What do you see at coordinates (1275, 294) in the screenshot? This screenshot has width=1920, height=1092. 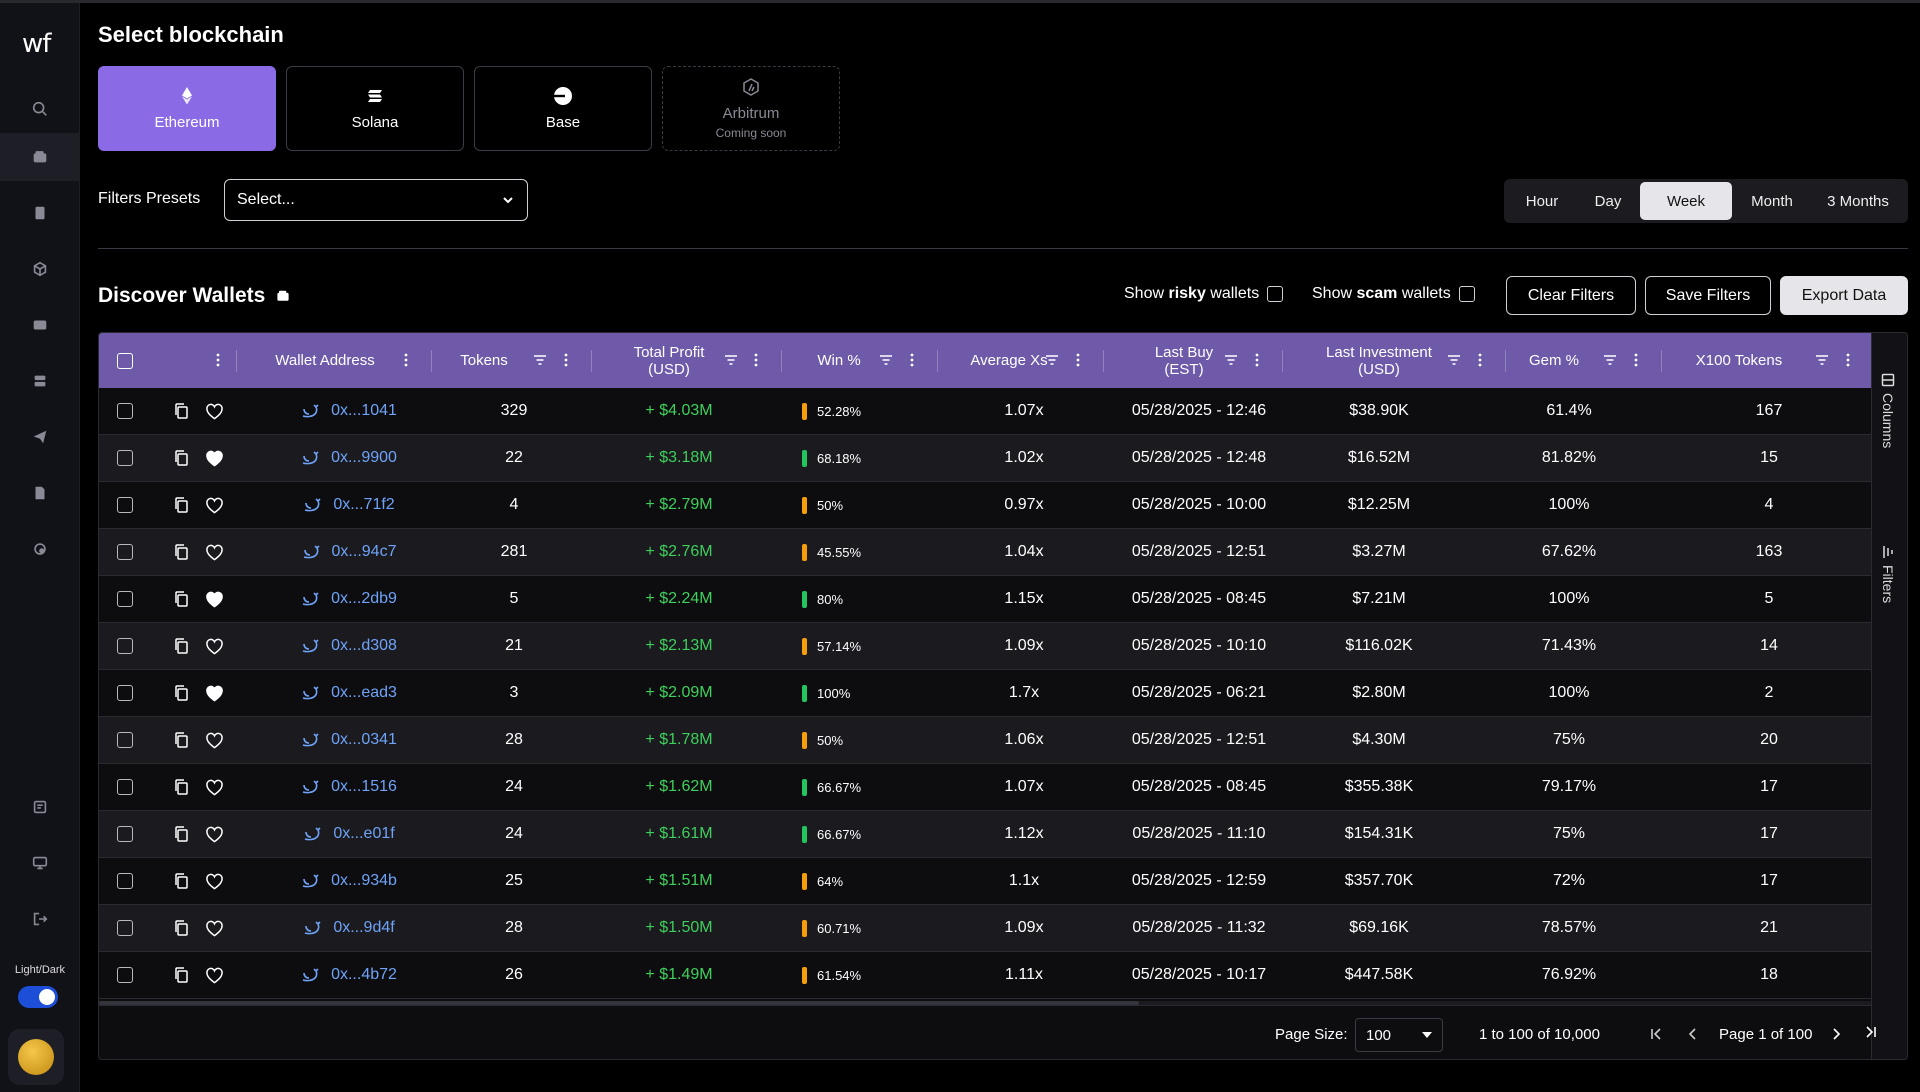 I see `show-risky-checkbox` at bounding box center [1275, 294].